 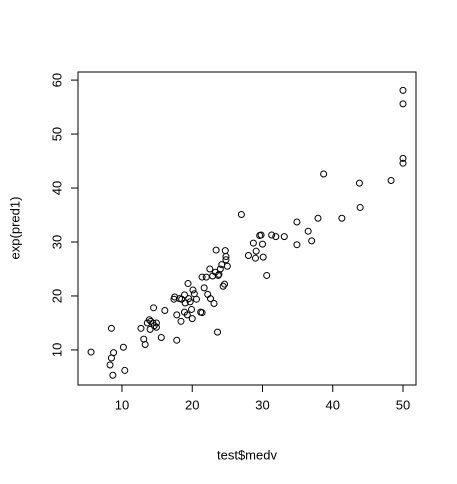 I want to click on y-tick-label: 20, so click(x=56, y=296).